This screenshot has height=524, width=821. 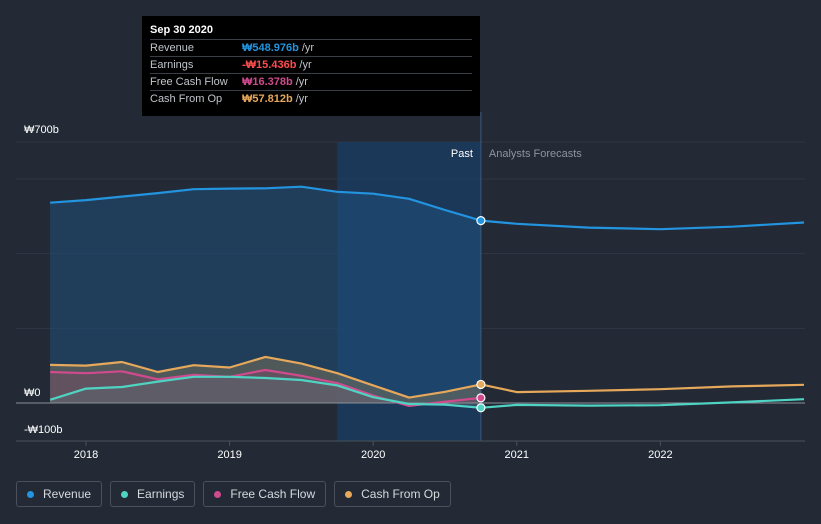 I want to click on tooltip-value: ₩548.976b, so click(x=270, y=48).